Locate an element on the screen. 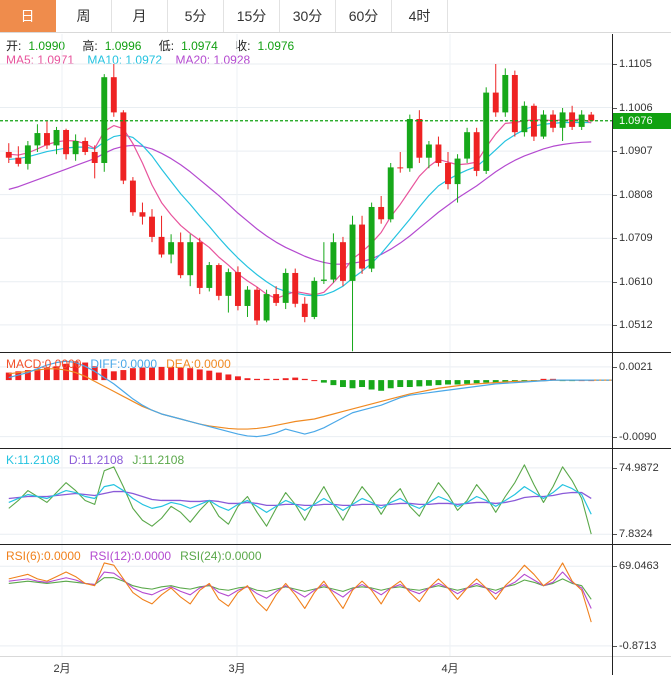 The image size is (671, 676). tab-0: 日 is located at coordinates (28, 16).